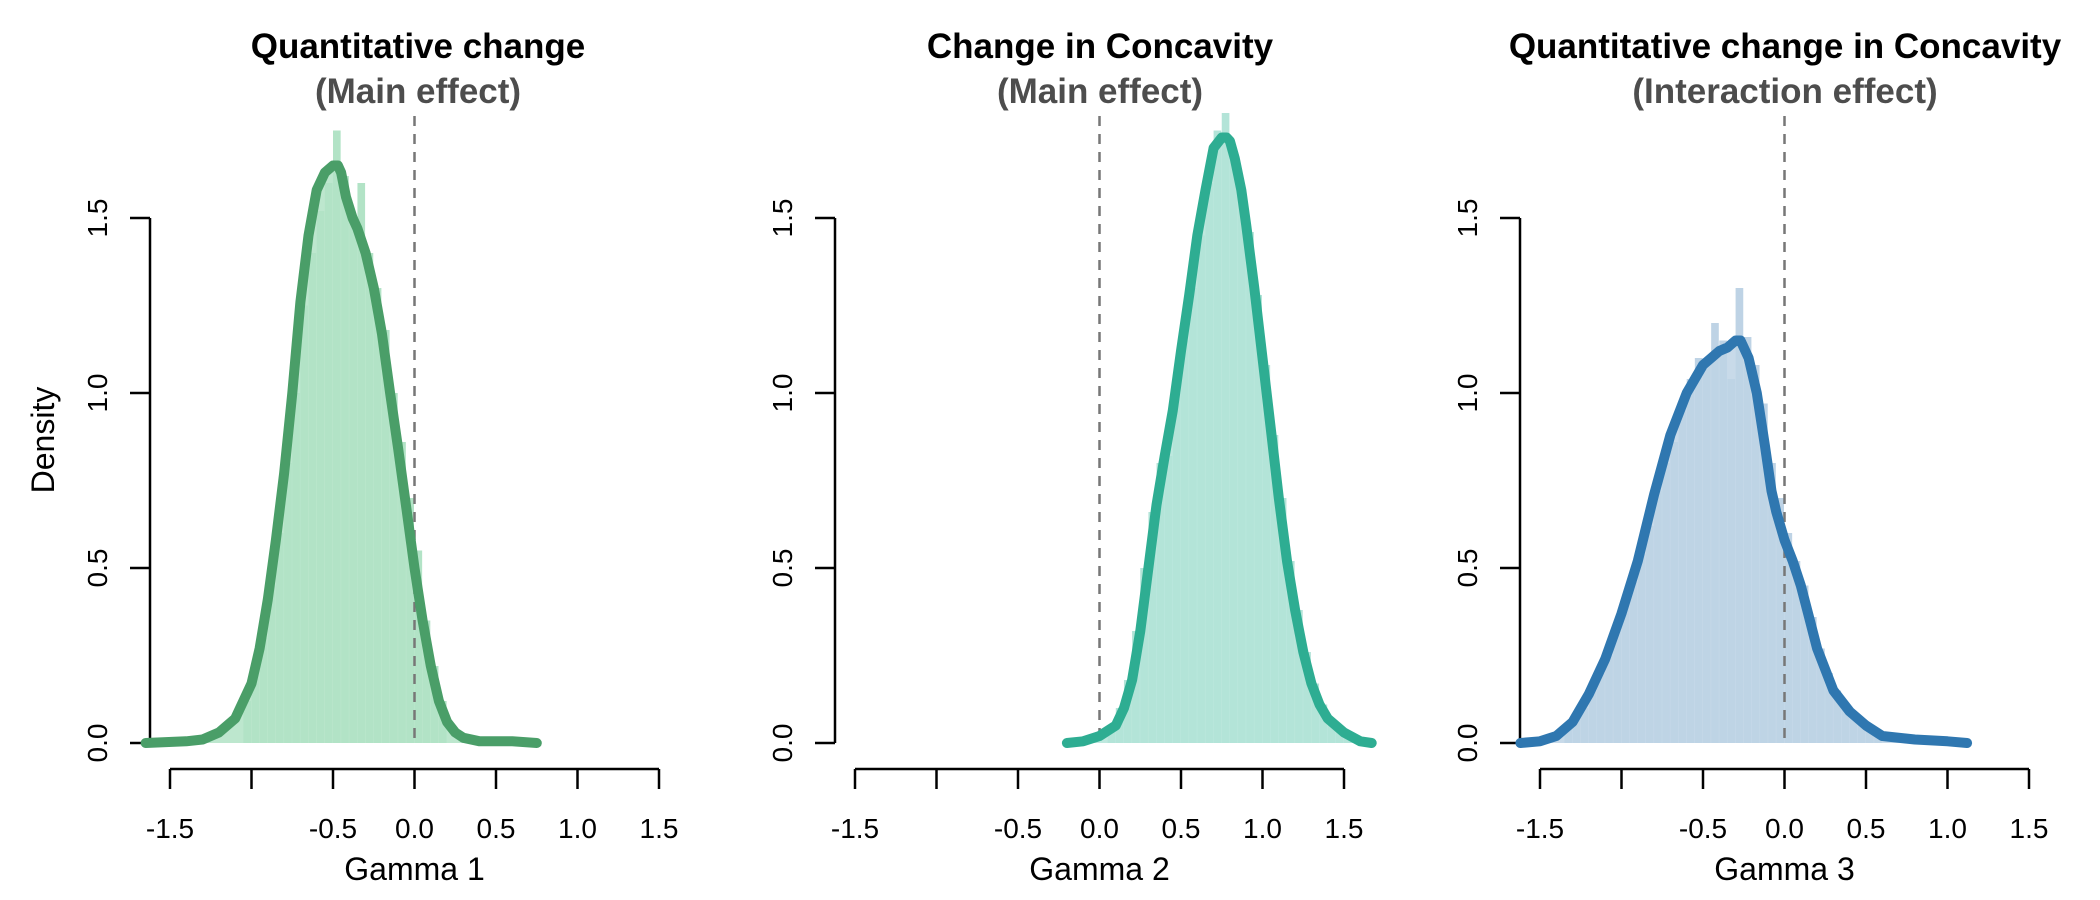 This screenshot has width=2100, height=900. What do you see at coordinates (43, 440) in the screenshot?
I see `y-axis-label: Density` at bounding box center [43, 440].